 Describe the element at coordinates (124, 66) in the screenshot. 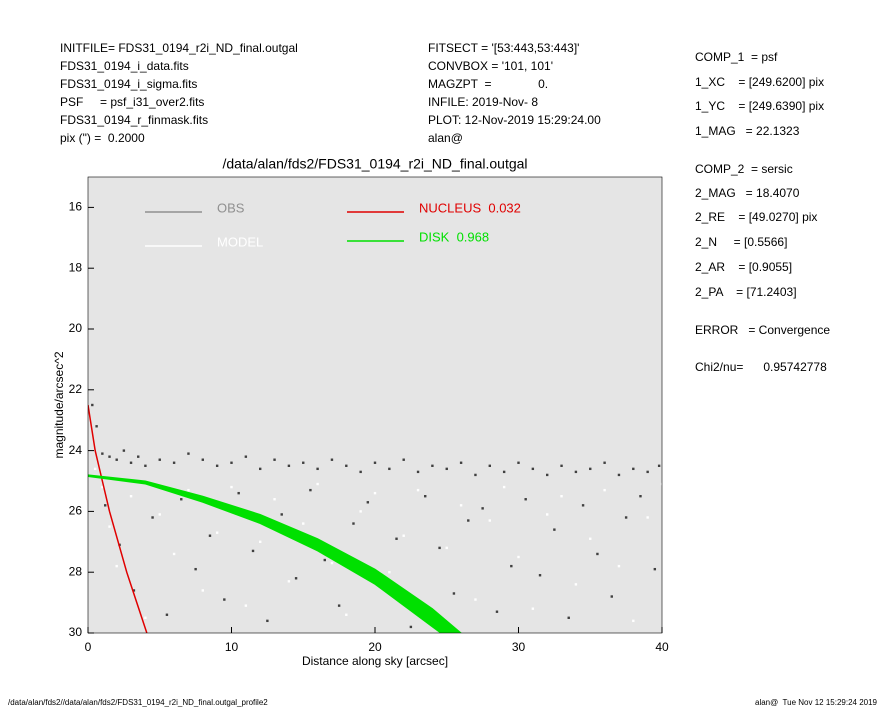

I see `header-text: FDS31_0194_i_data.fits` at that location.